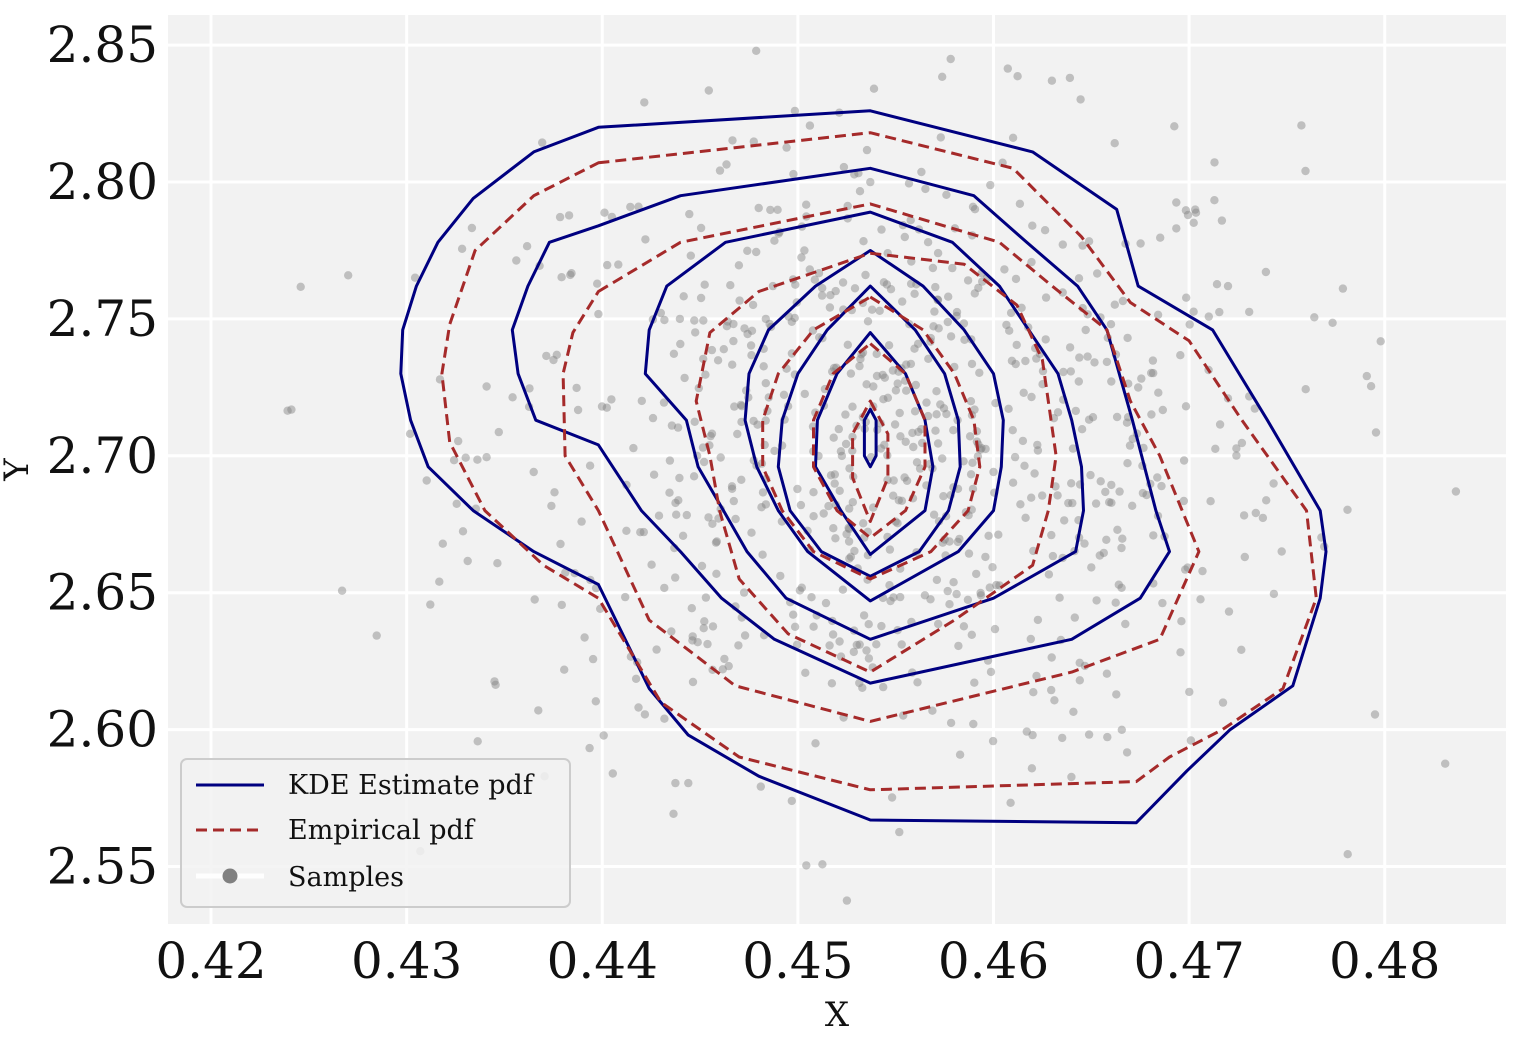  What do you see at coordinates (102, 593) in the screenshot?
I see `y-tick-label: 2.65` at bounding box center [102, 593].